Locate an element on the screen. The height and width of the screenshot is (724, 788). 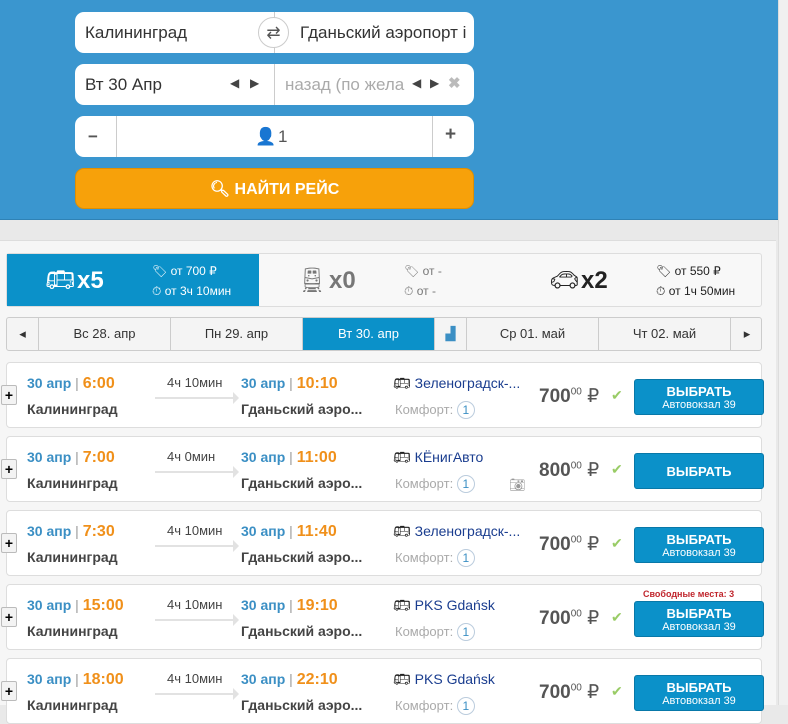
search-button: 🔍︎ НАЙТИ РЕЙС is located at coordinates (274, 188).